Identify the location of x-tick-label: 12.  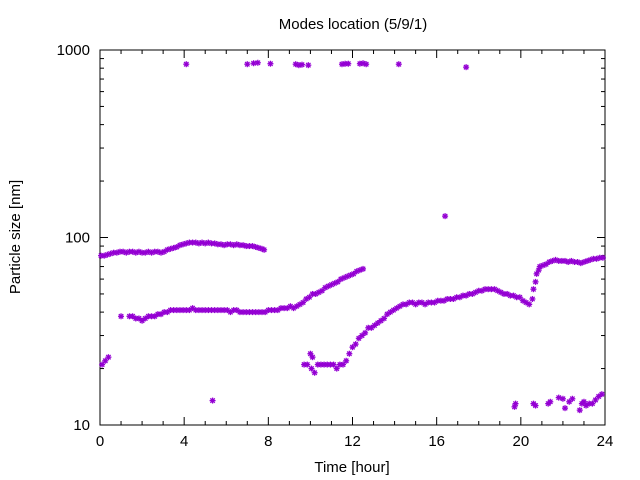
(352, 441).